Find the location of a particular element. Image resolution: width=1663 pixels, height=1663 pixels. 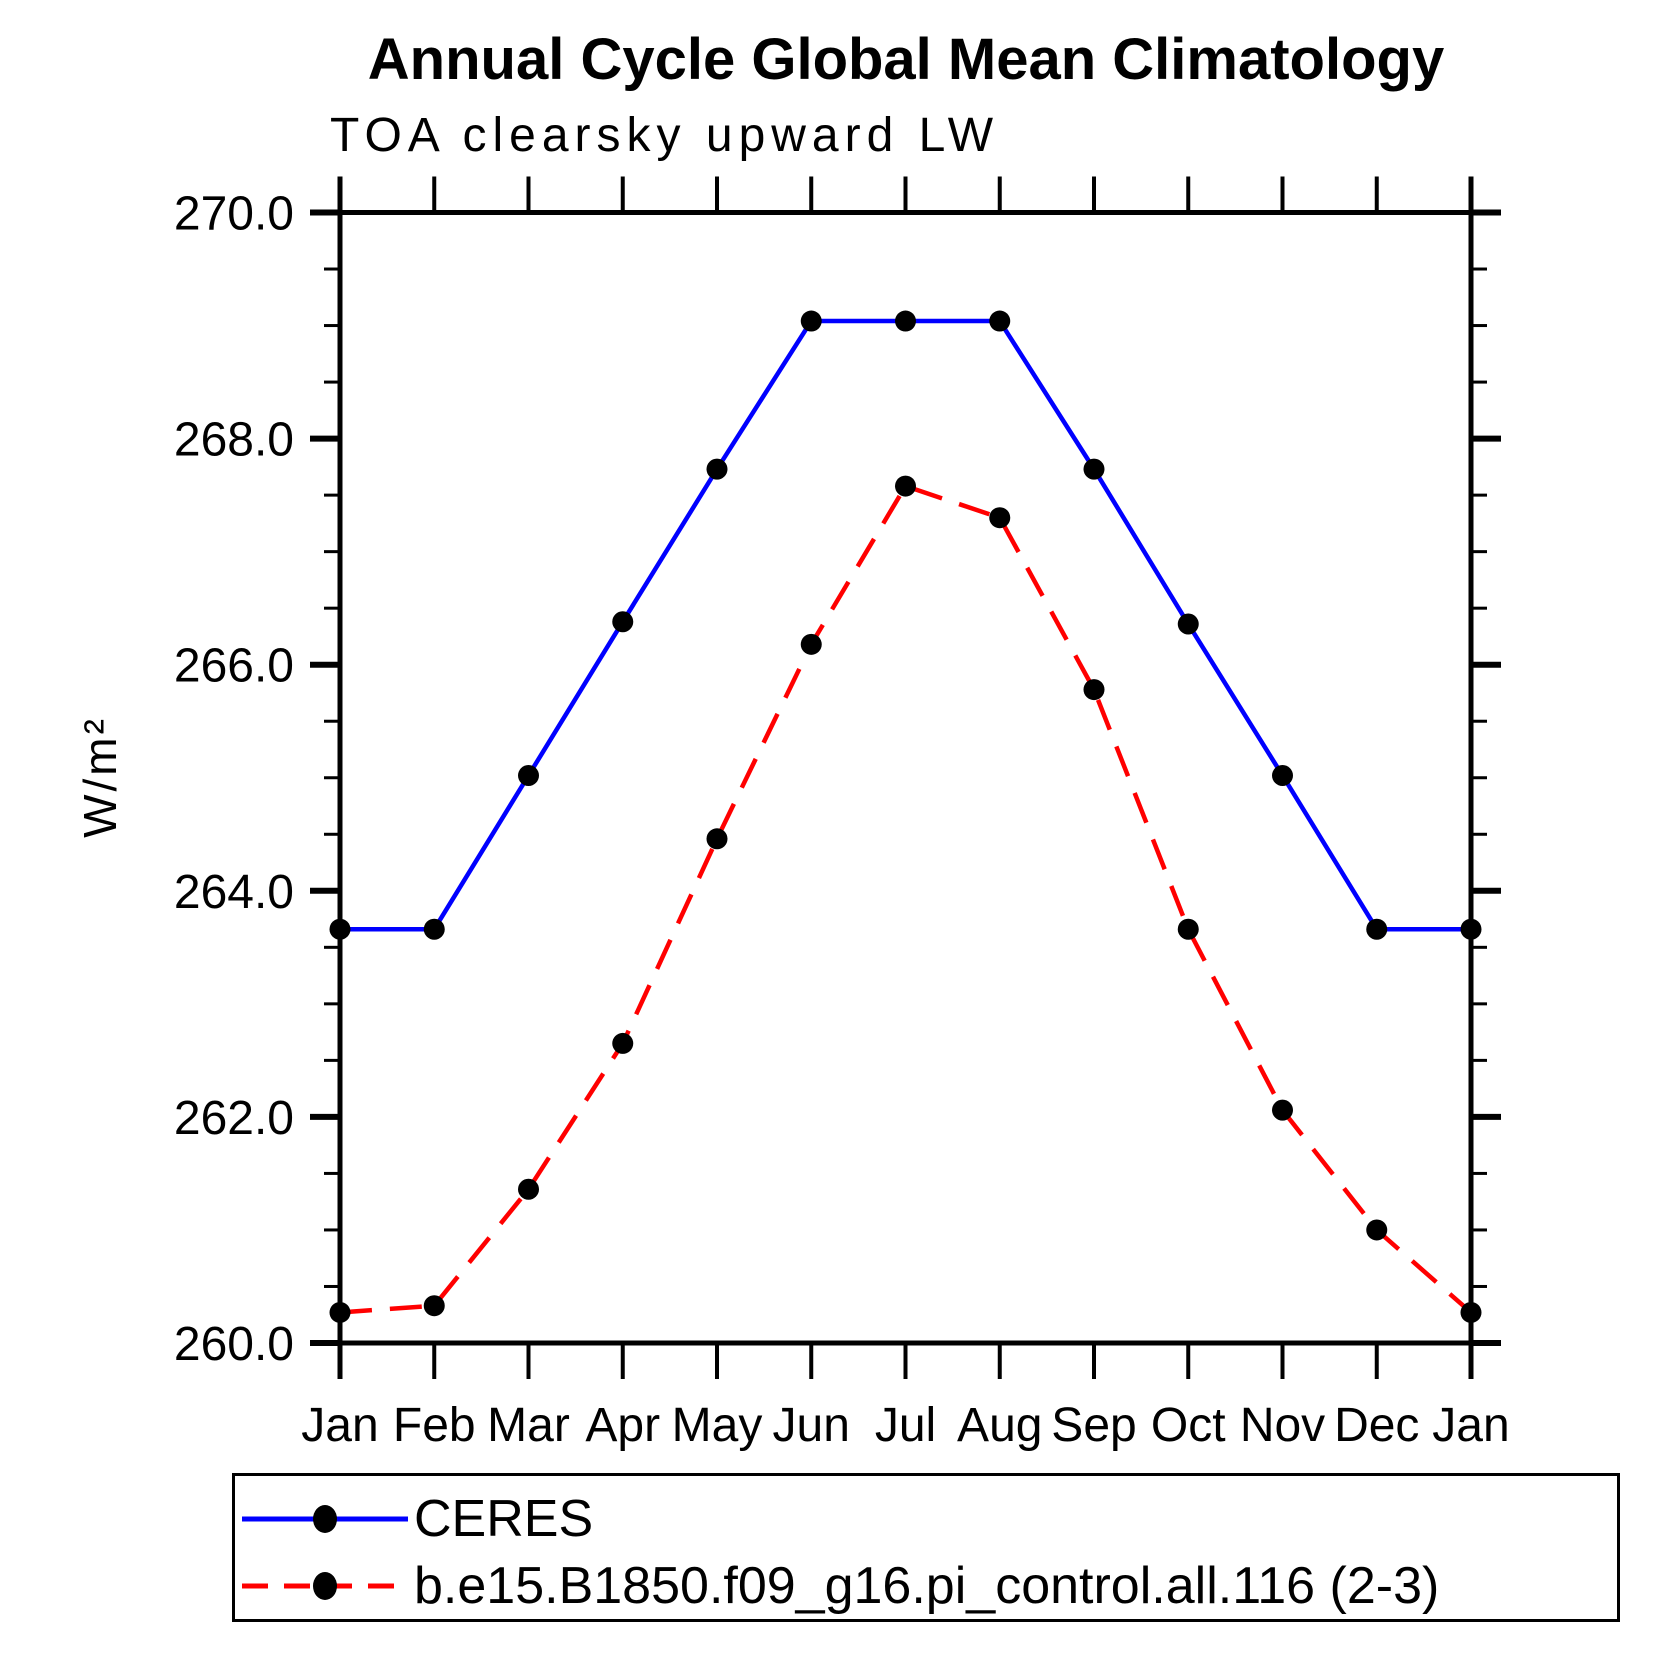

legend-entry-ceres: CERES is located at coordinates (414, 1519).